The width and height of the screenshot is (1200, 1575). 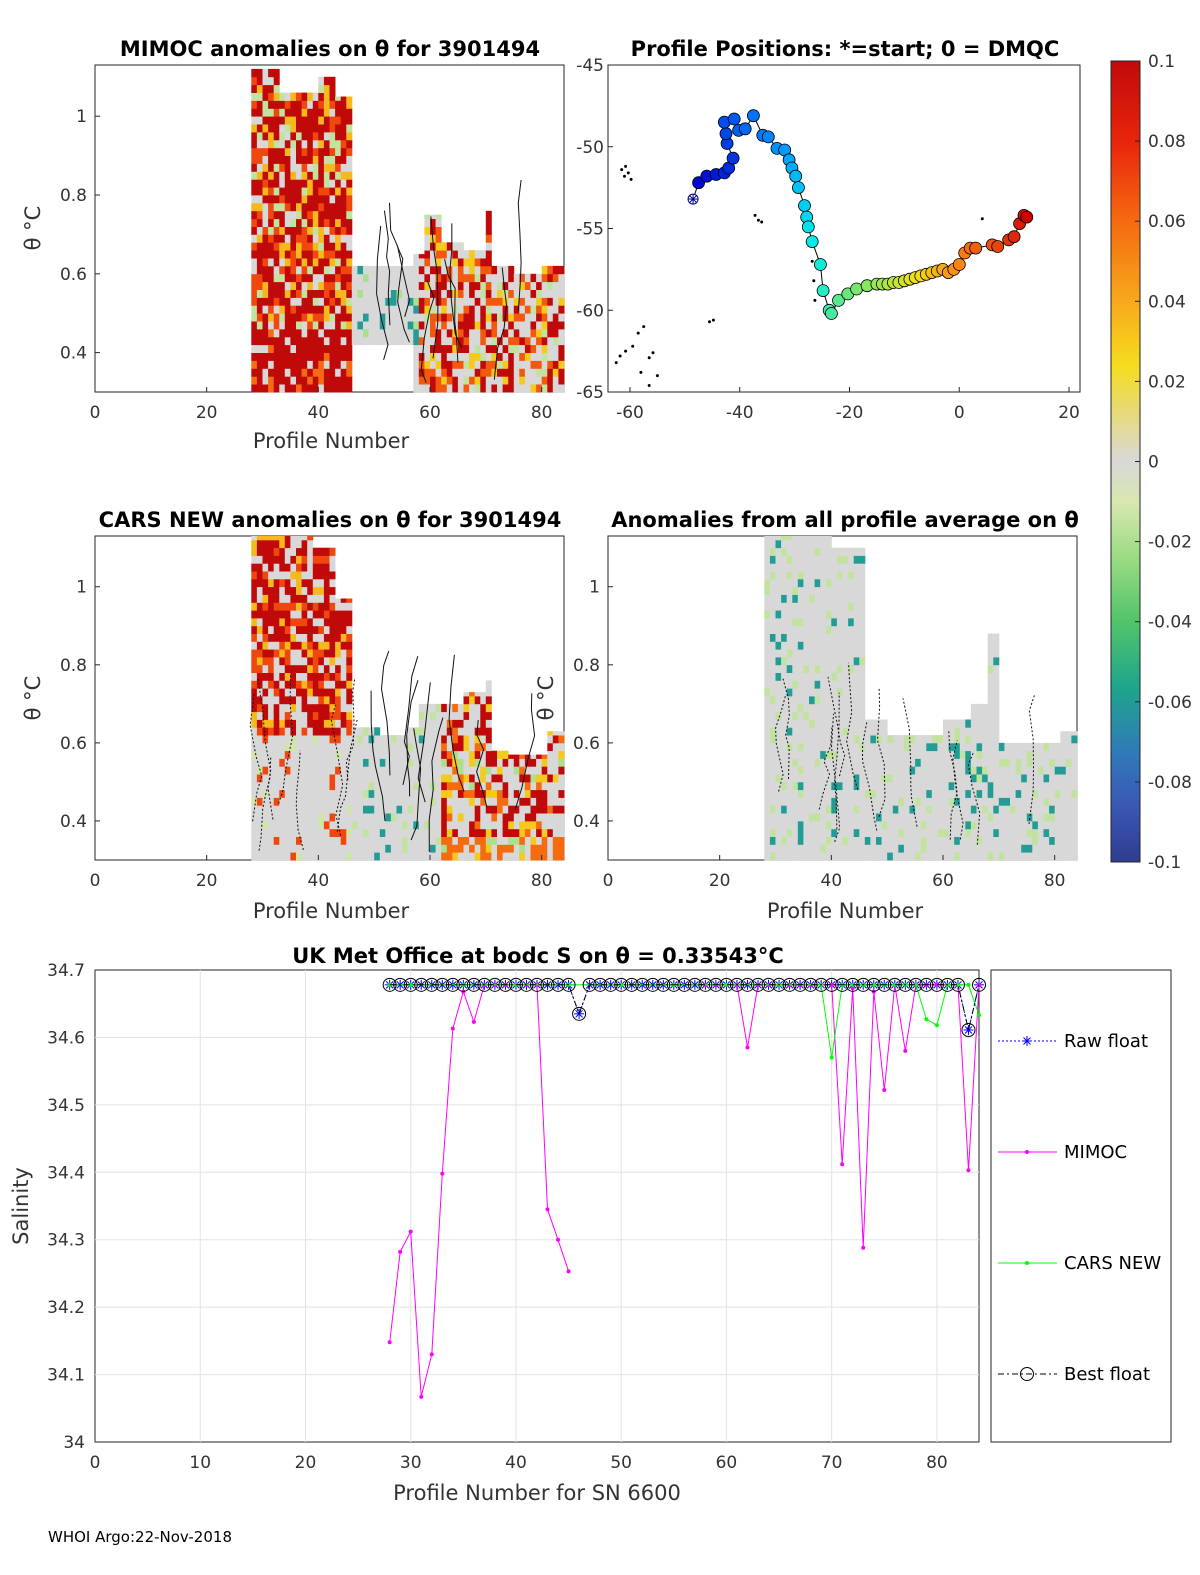 What do you see at coordinates (330, 49) in the screenshot?
I see `mimoc-title: MIMOC anomalies on θ for 3901494` at bounding box center [330, 49].